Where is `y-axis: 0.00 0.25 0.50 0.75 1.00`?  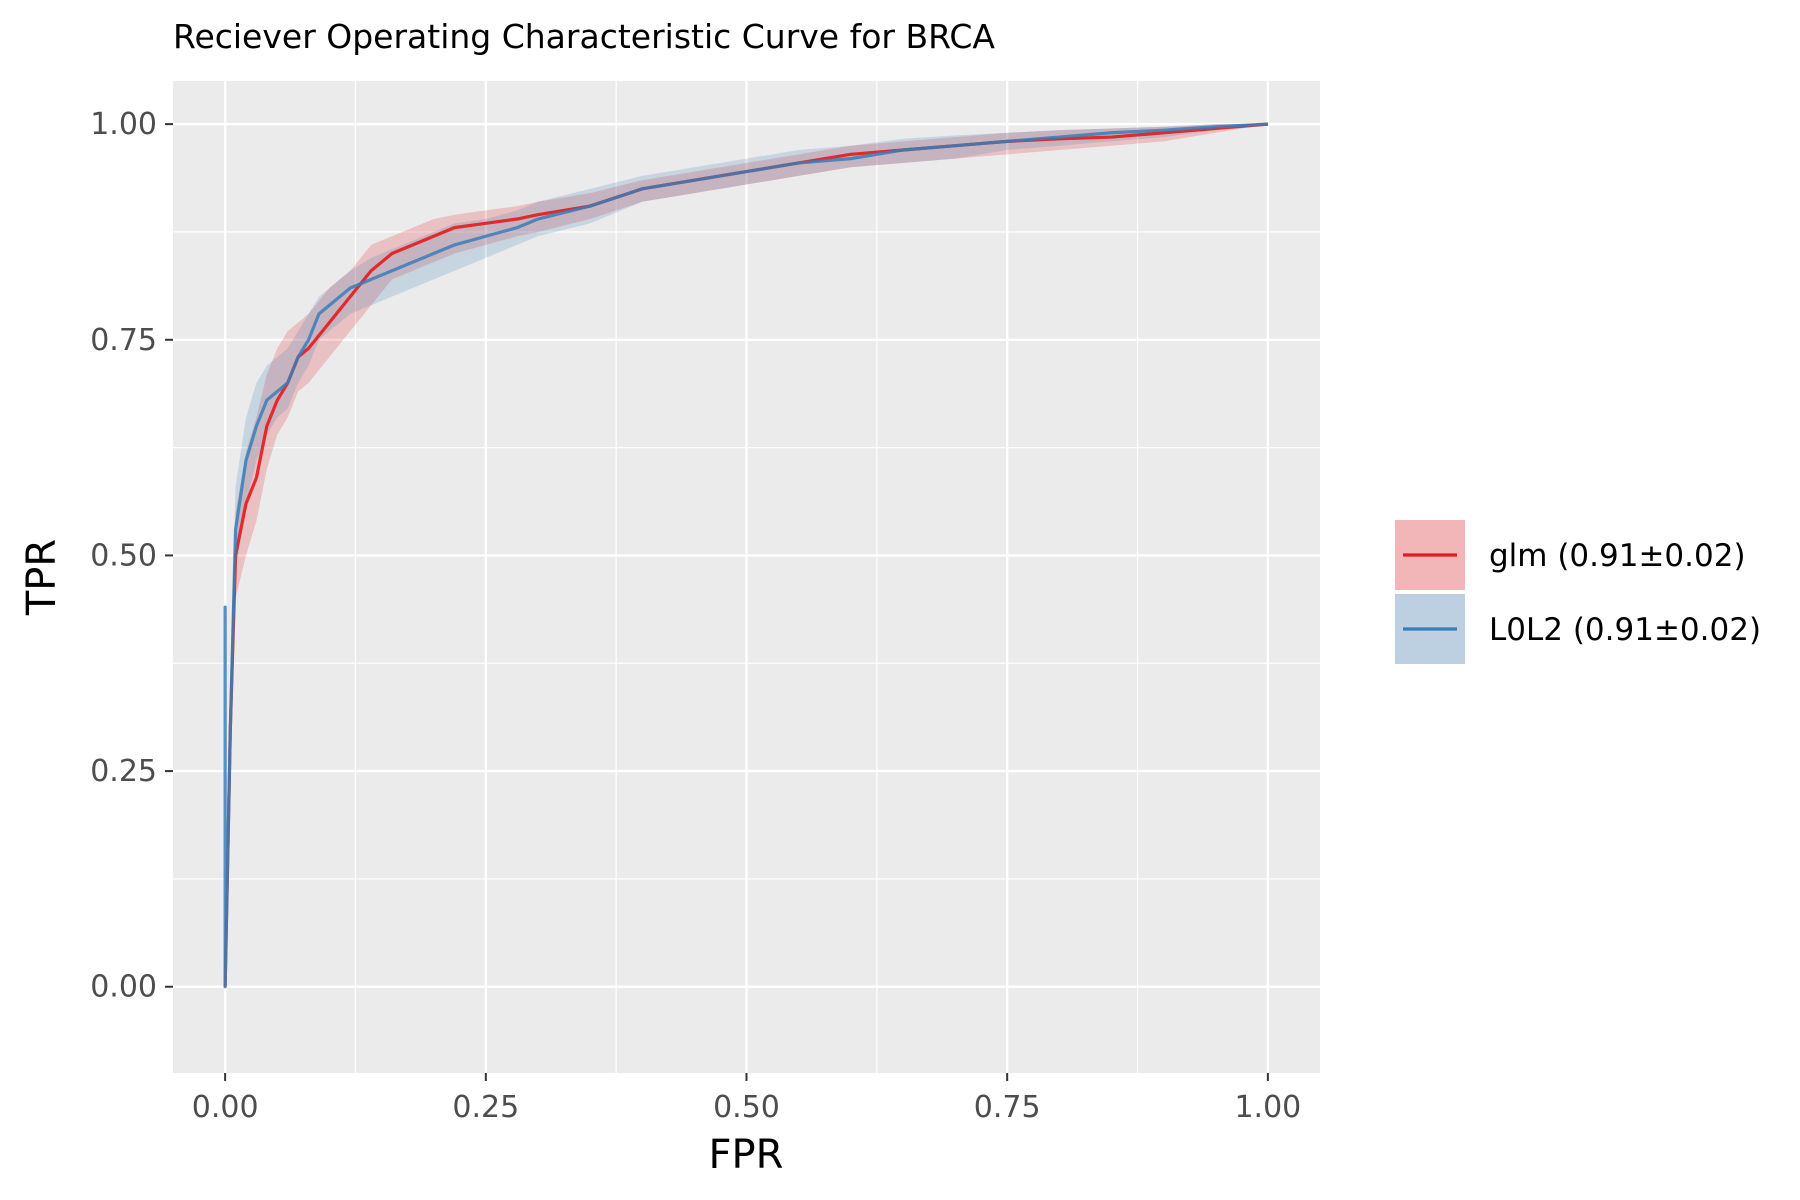 y-axis: 0.00 0.25 0.50 0.75 1.00 is located at coordinates (131, 556).